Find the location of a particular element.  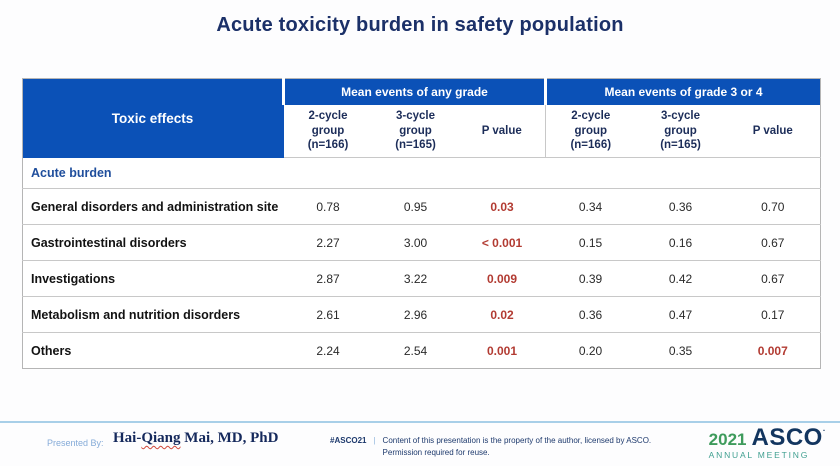

column-group-grade-3-4: Mean events of grade 3 or 4 is located at coordinates (682, 91).